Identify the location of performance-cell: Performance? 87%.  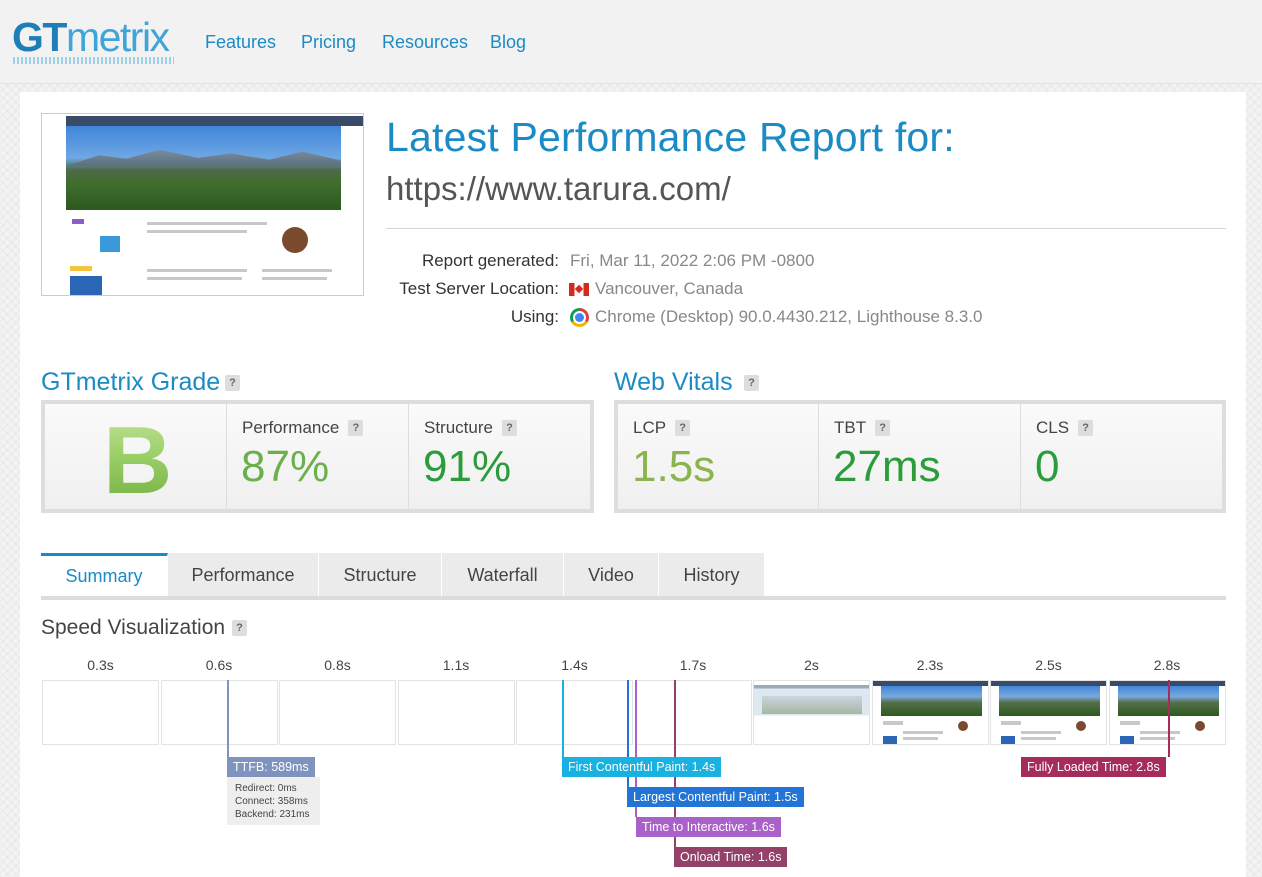
(318, 456).